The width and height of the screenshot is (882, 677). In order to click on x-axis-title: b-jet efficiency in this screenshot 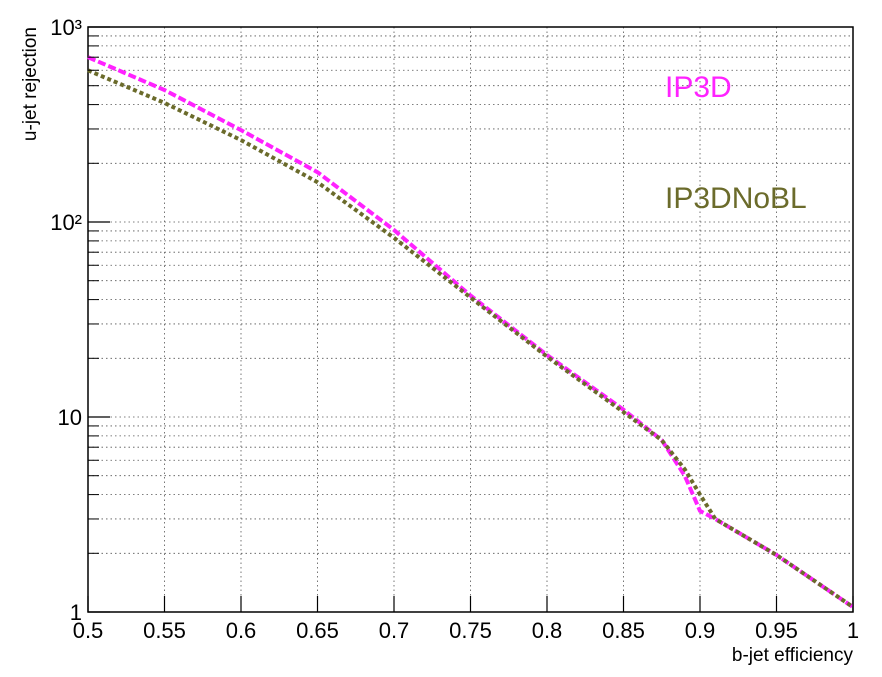, I will do `click(793, 655)`.